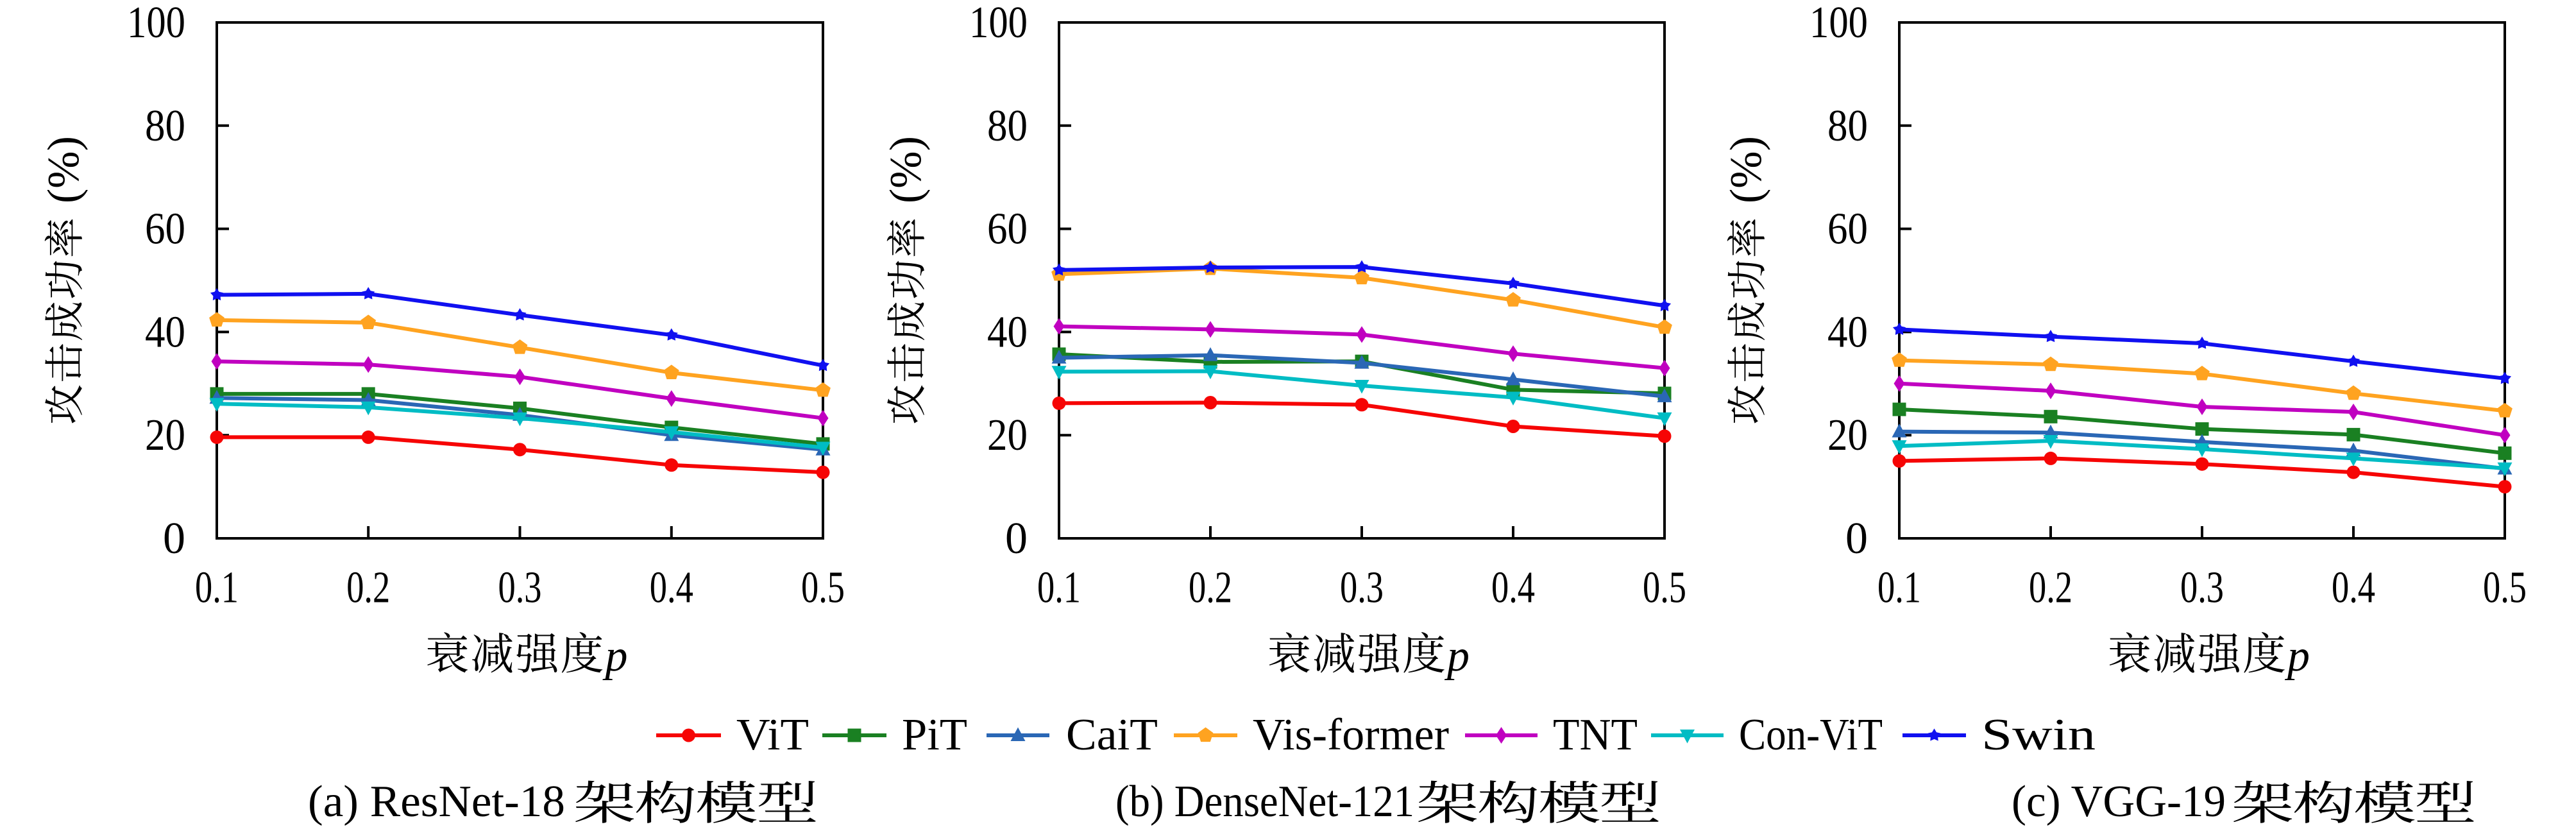 Image resolution: width=2576 pixels, height=829 pixels. Describe the element at coordinates (1112, 735) in the screenshot. I see `svg-text: CaiT` at that location.